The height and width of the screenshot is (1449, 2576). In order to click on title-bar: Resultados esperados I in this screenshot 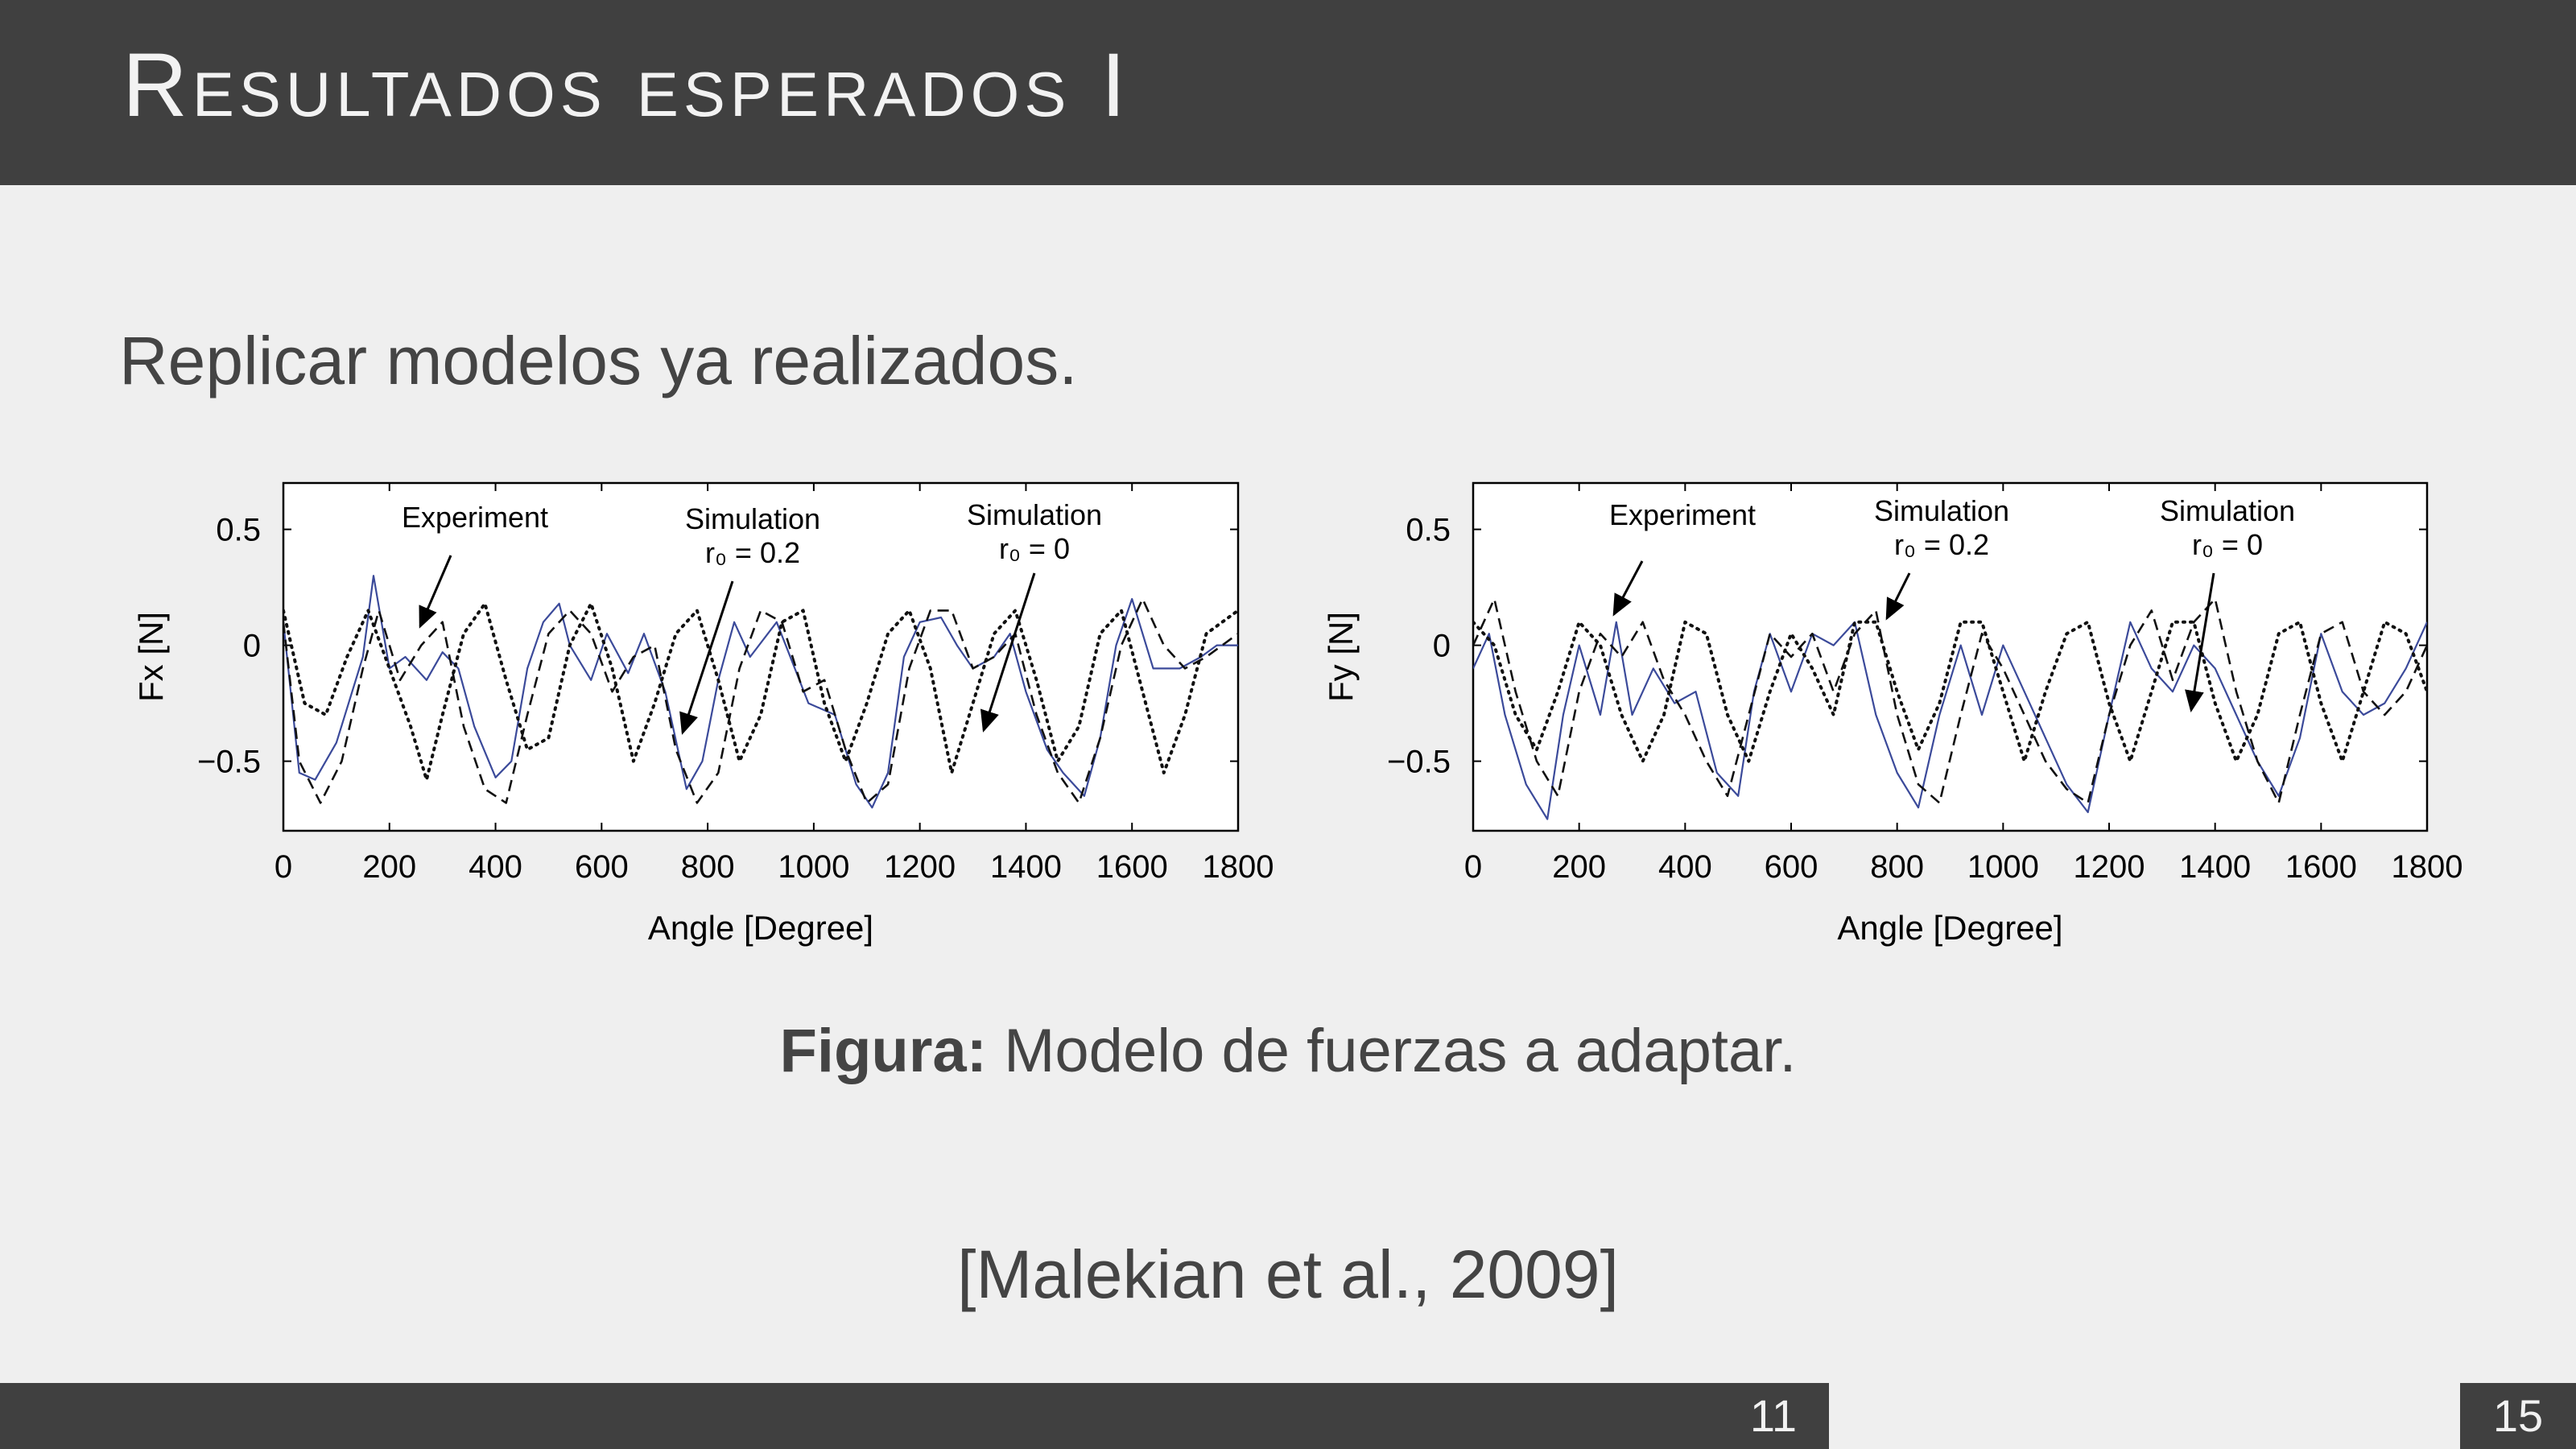, I will do `click(1288, 92)`.